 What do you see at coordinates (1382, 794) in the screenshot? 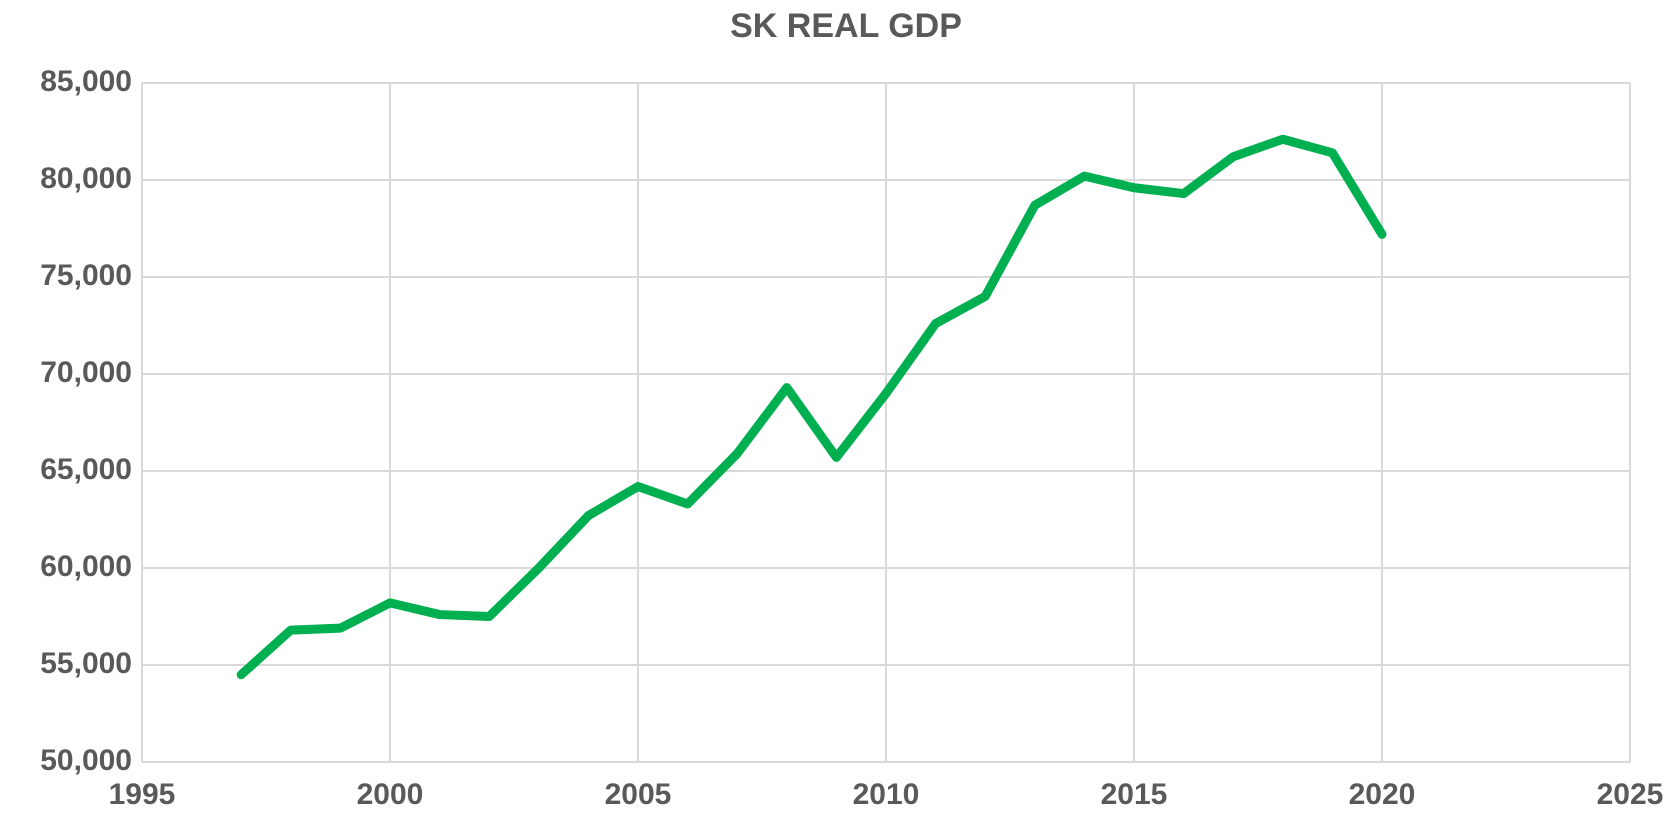
I see `x-tick-label: 2020` at bounding box center [1382, 794].